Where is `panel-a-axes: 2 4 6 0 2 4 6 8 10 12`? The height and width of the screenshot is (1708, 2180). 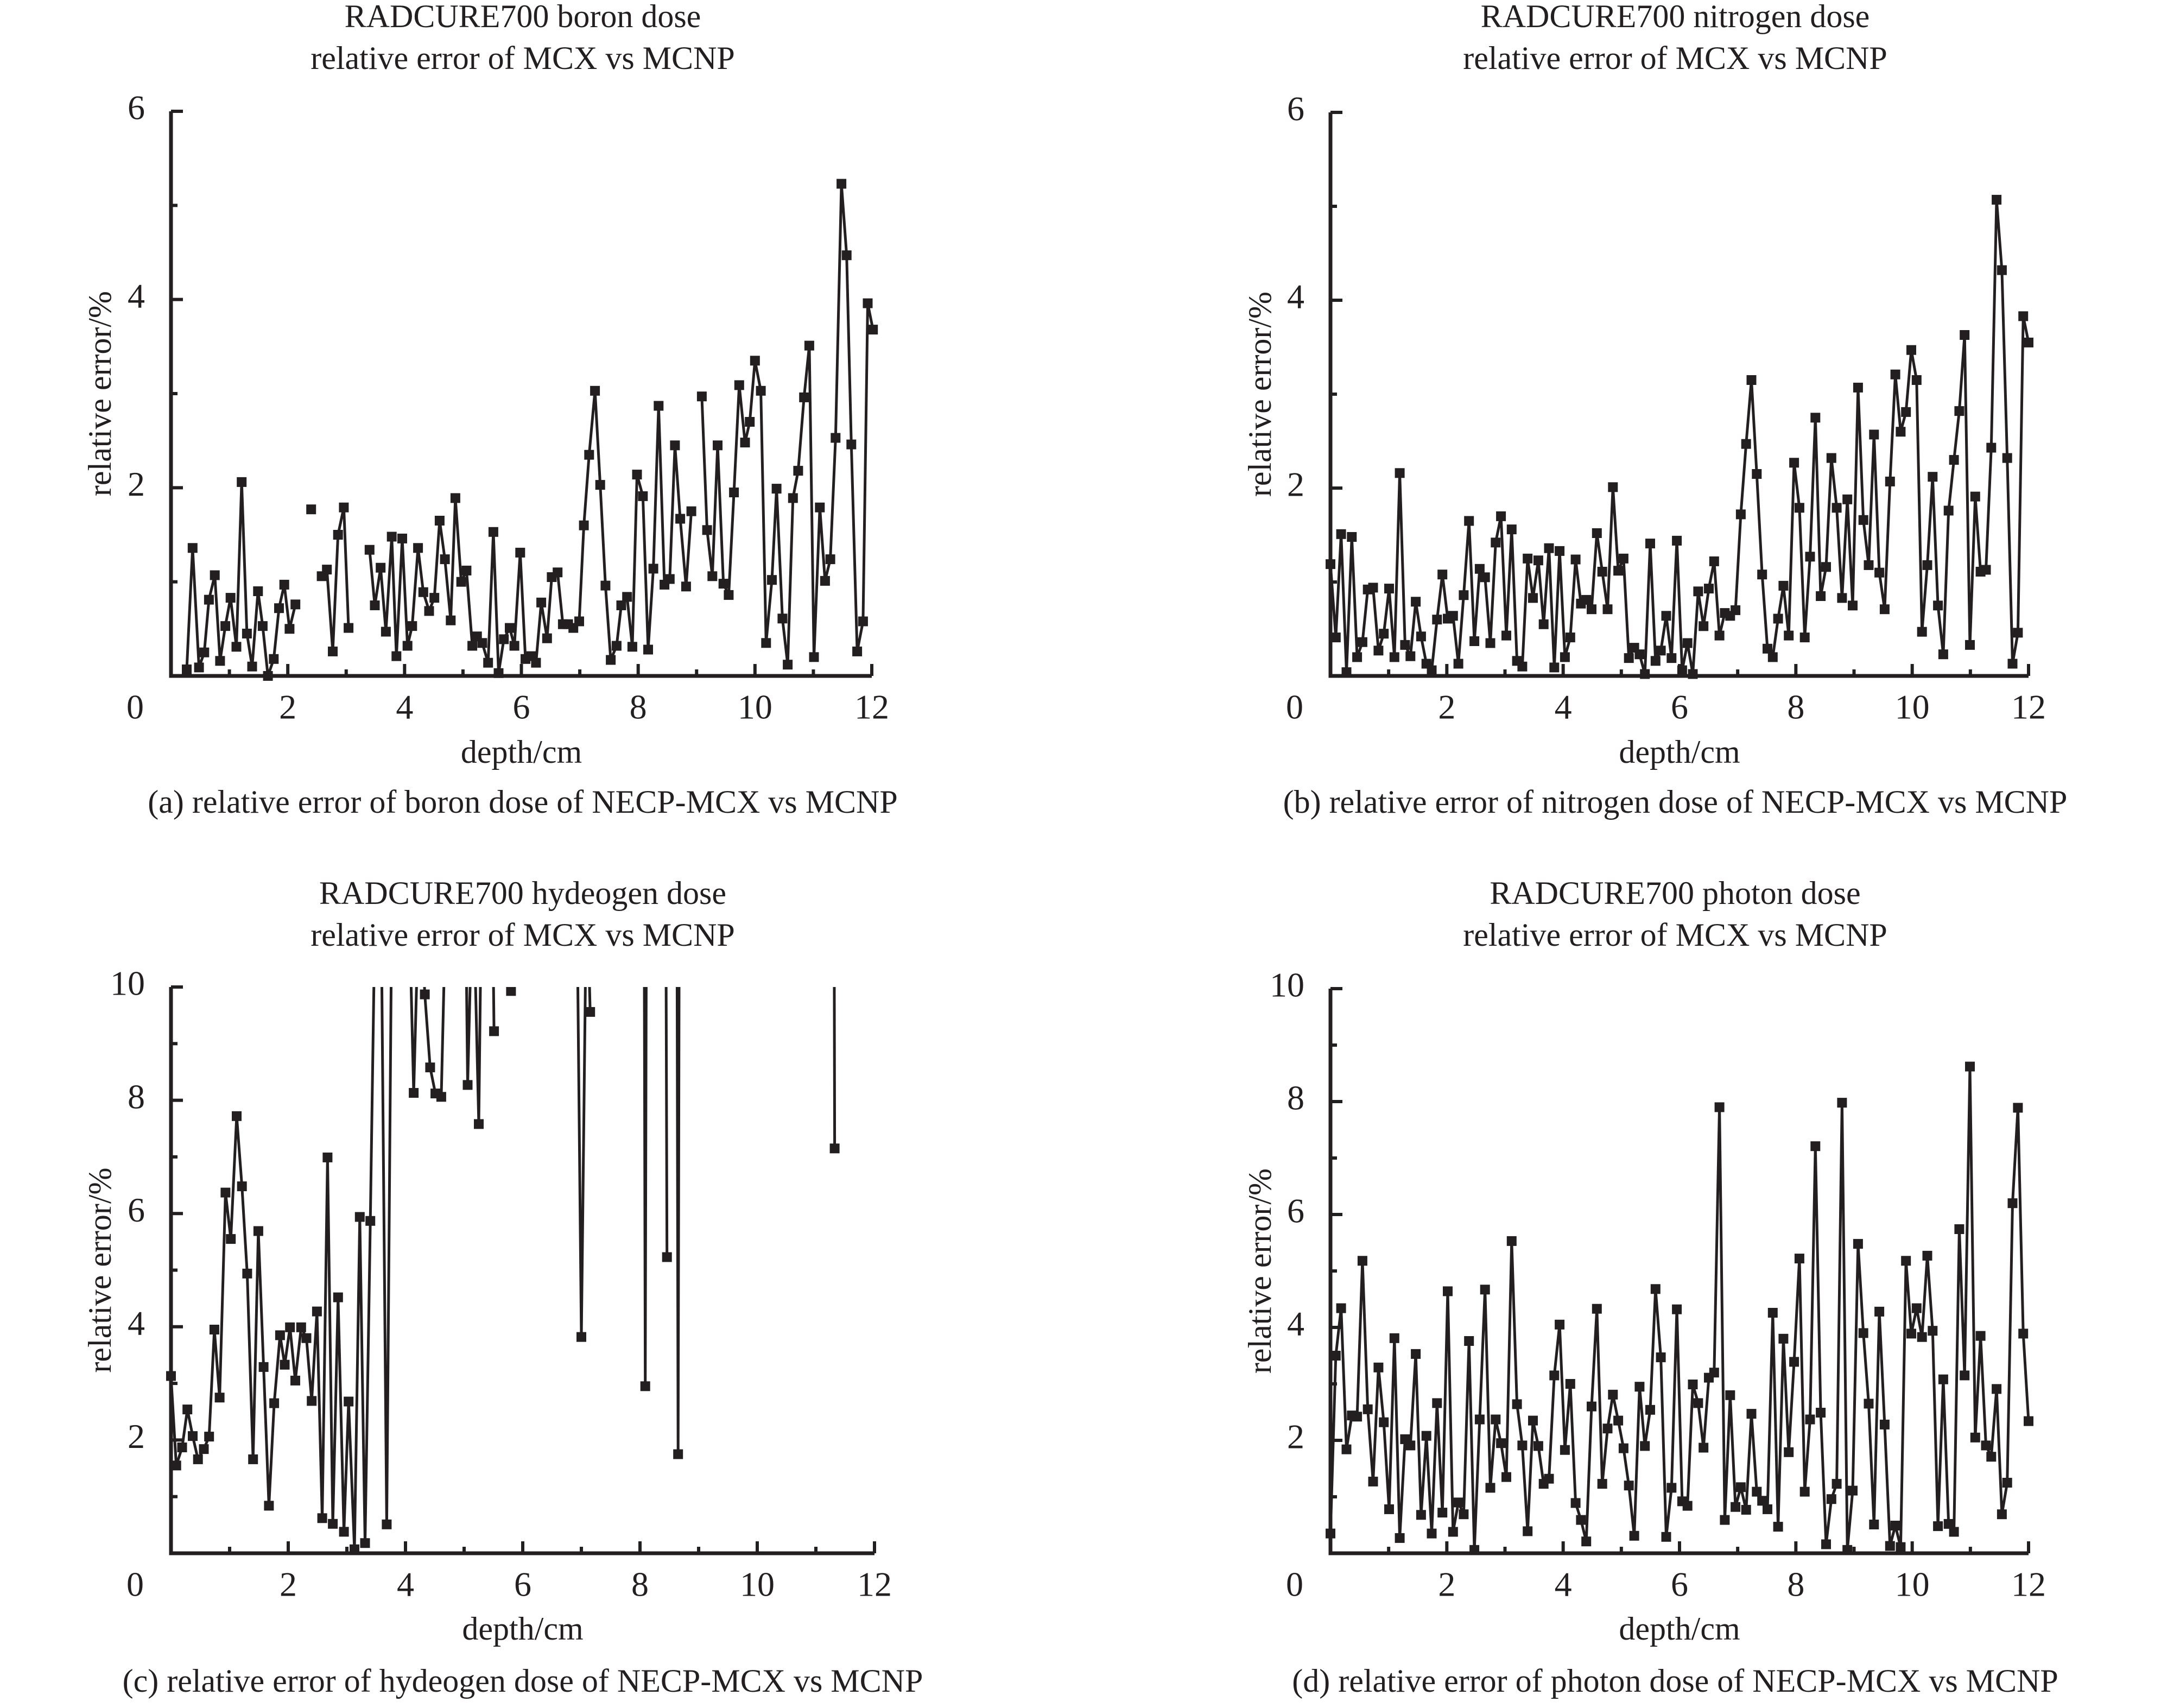 panel-a-axes: 2 4 6 0 2 4 6 8 10 12 is located at coordinates (507, 407).